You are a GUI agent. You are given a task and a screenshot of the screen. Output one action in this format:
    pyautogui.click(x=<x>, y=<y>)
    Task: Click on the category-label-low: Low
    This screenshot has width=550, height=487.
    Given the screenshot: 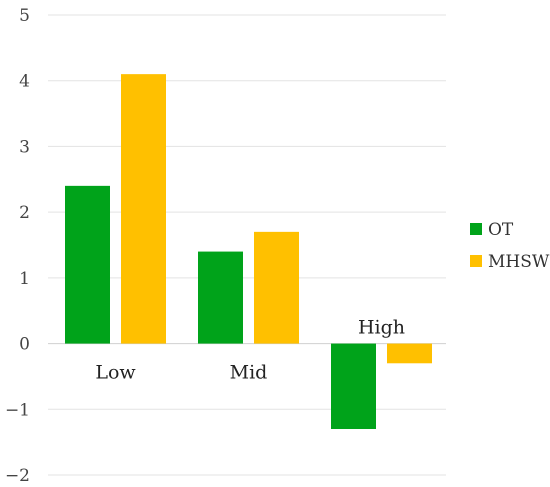 What is the action you would take?
    pyautogui.click(x=115, y=373)
    